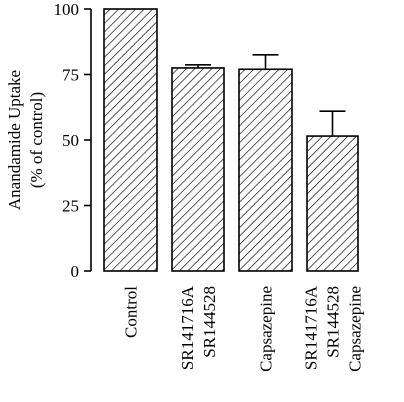 Image resolution: width=404 pixels, height=402 pixels. I want to click on y-tick-label: 75, so click(70, 75).